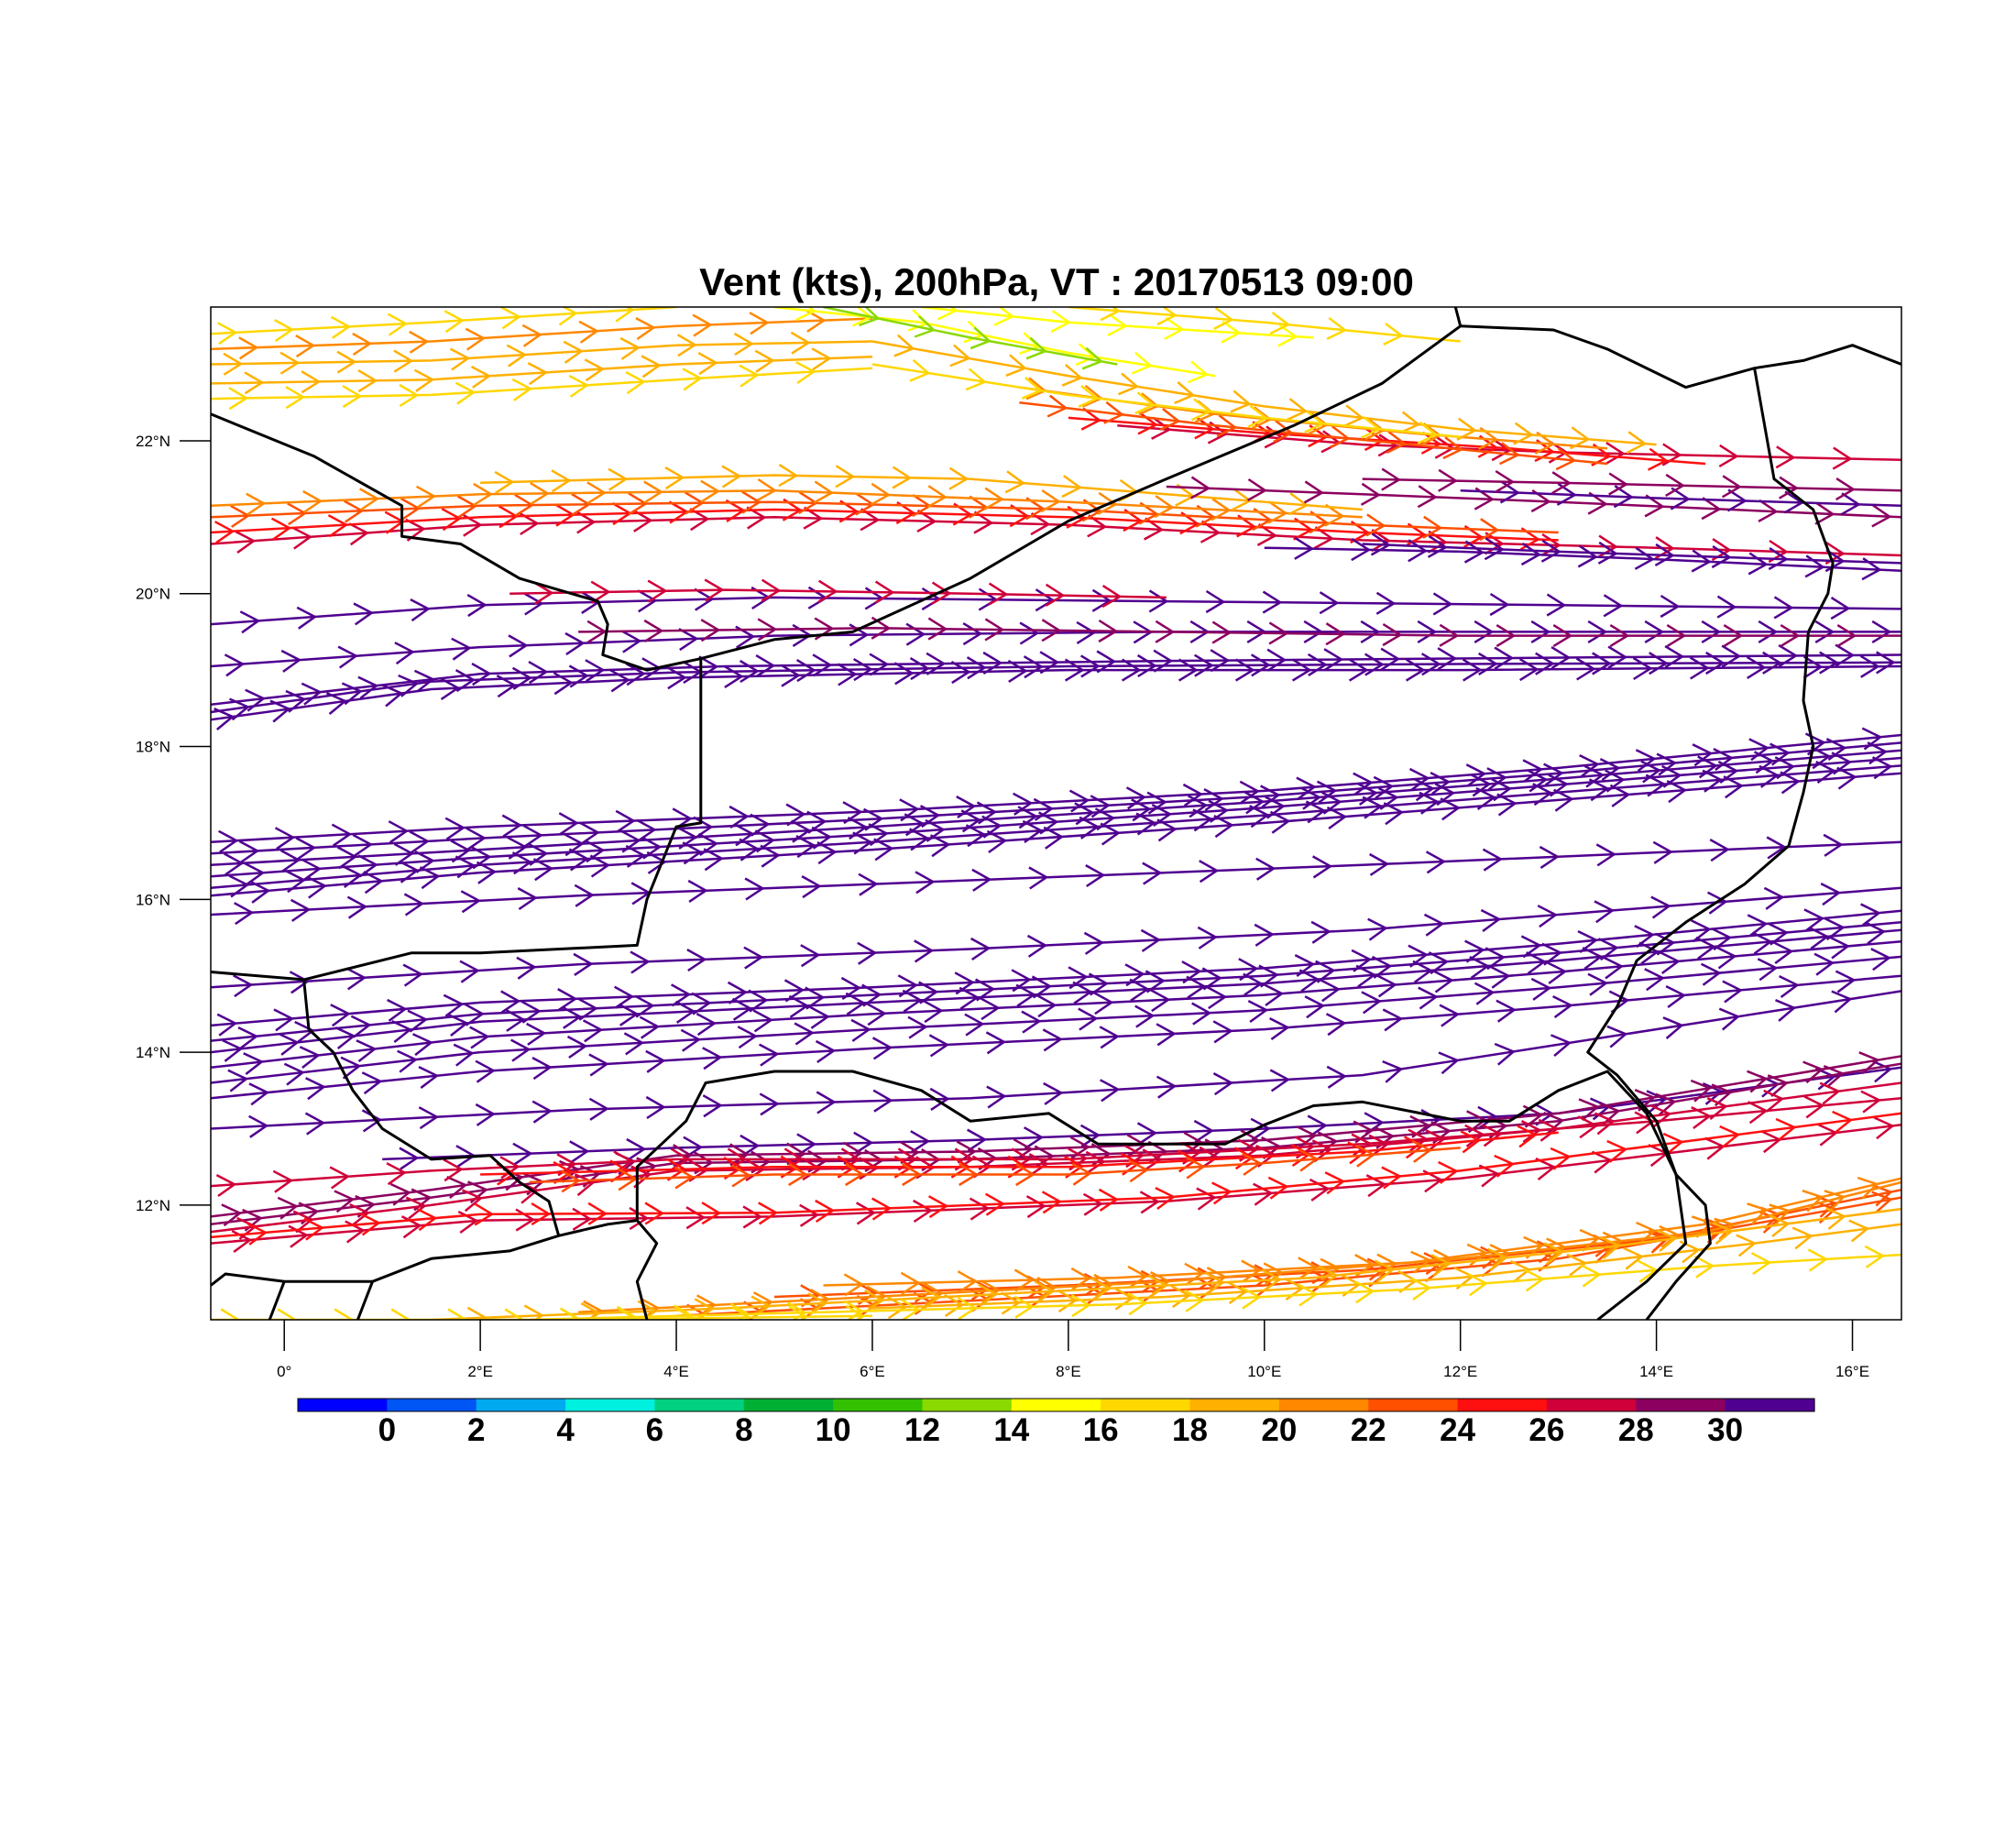 The image size is (2016, 1833). What do you see at coordinates (153, 1205) in the screenshot?
I see `lat-tick-label: 12°N` at bounding box center [153, 1205].